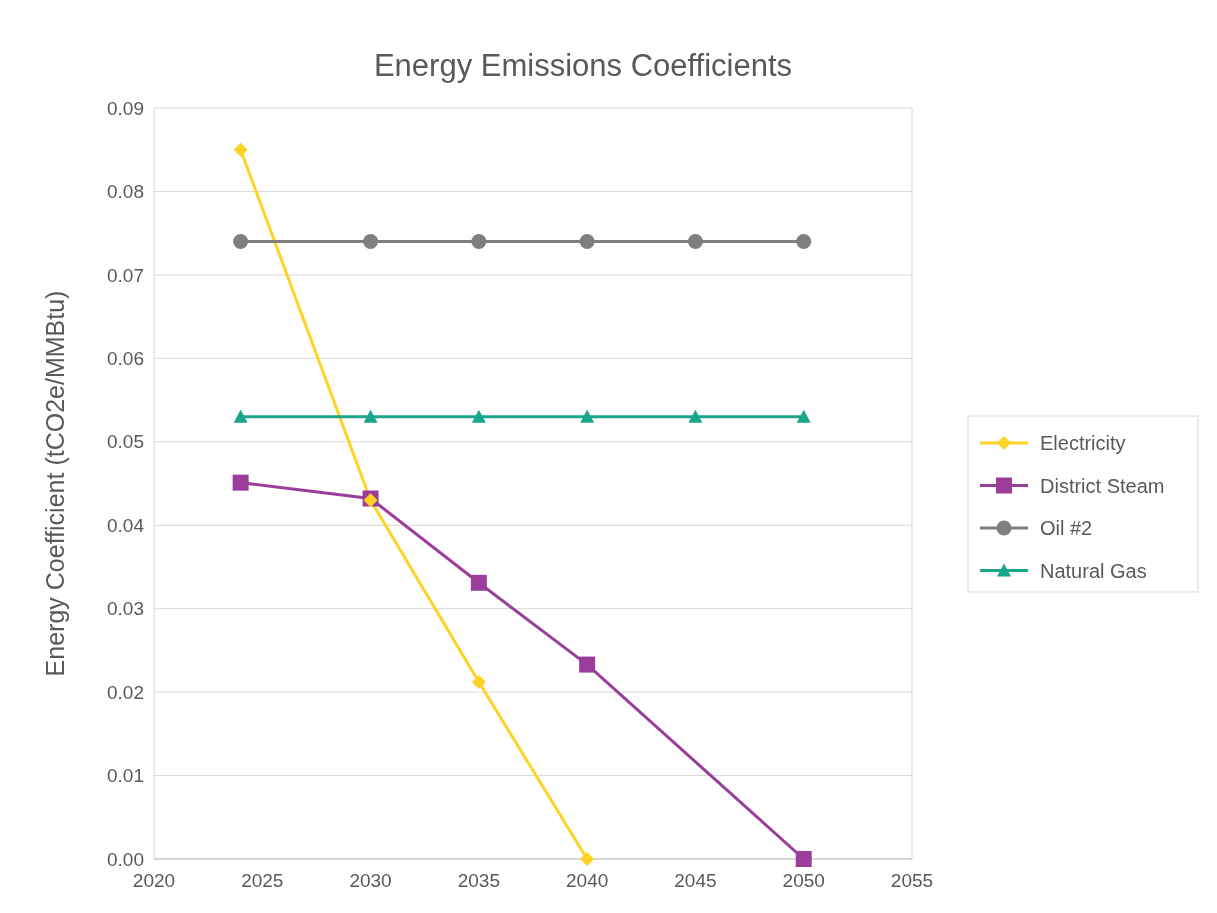 This screenshot has height=913, width=1217. What do you see at coordinates (1102, 485) in the screenshot?
I see `legend-label: District Steam` at bounding box center [1102, 485].